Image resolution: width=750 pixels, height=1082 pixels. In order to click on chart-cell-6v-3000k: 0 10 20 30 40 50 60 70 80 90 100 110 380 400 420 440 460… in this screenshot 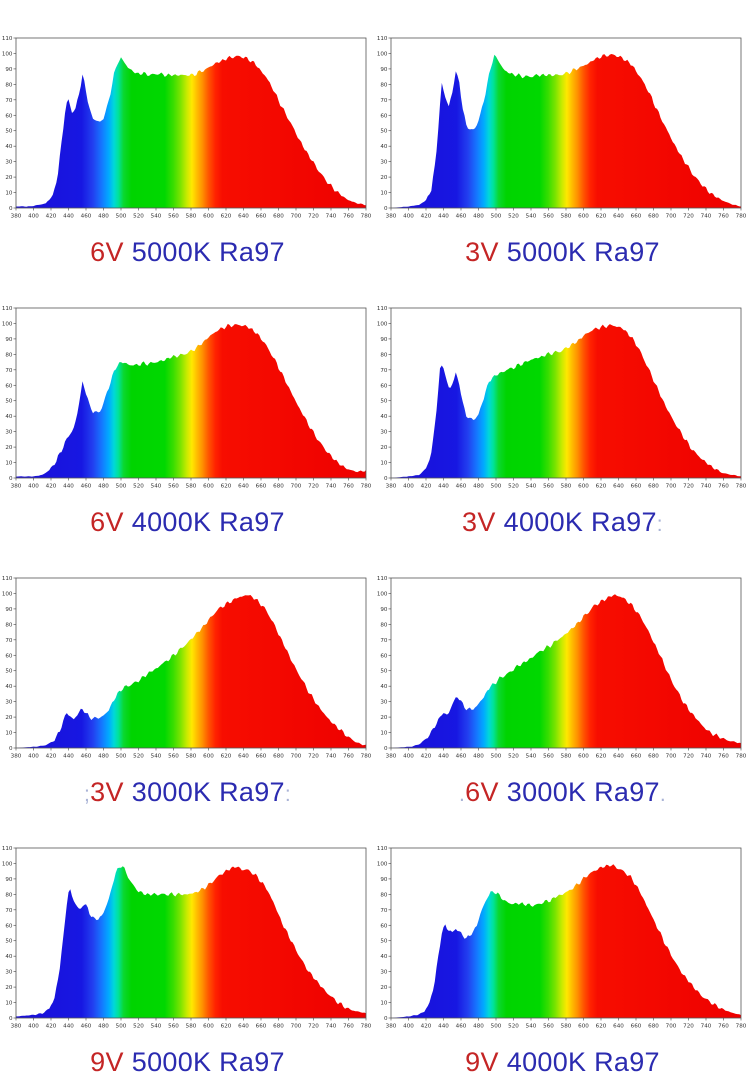, I will do `click(562, 675)`.